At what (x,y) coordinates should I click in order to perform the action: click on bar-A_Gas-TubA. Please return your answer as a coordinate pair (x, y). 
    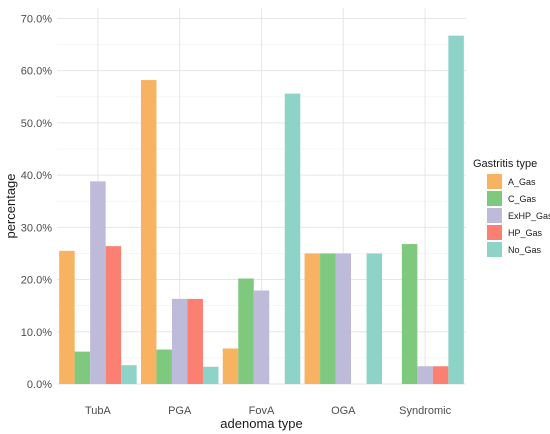
    Looking at the image, I should click on (67, 317).